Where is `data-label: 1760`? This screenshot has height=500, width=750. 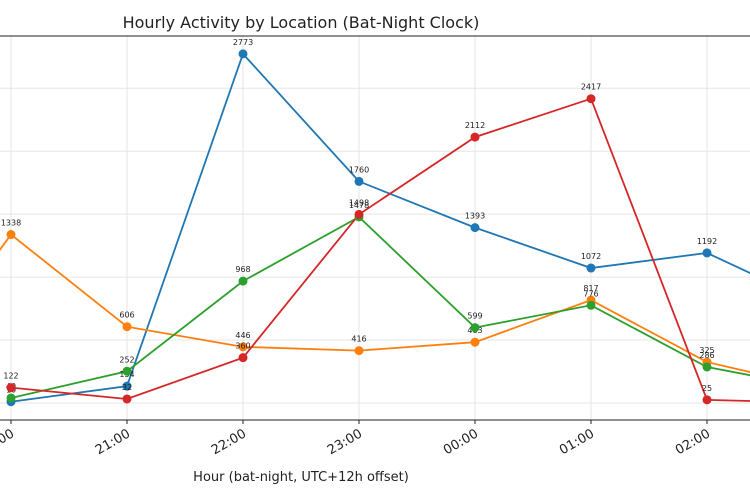 data-label: 1760 is located at coordinates (359, 169).